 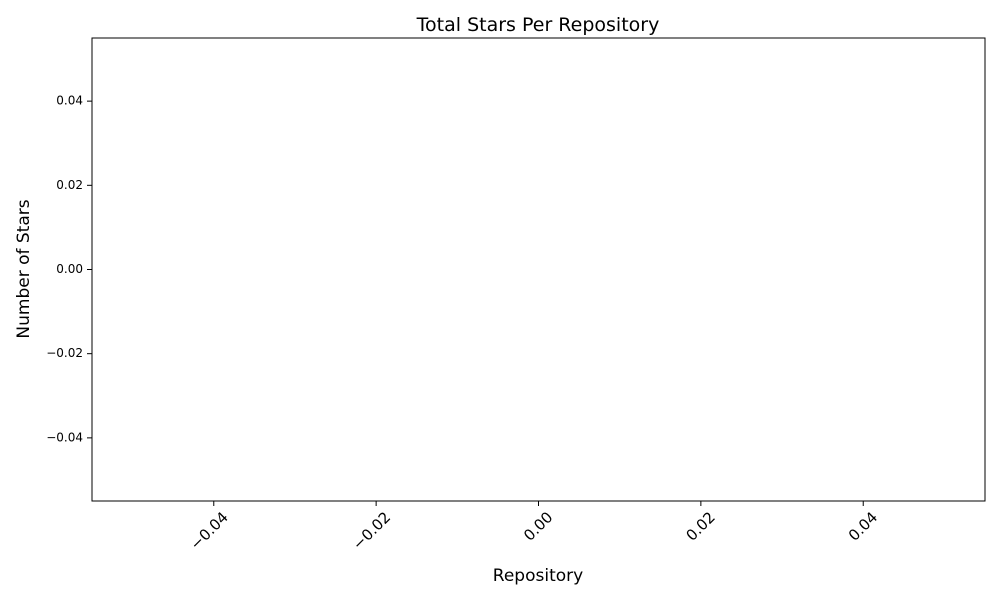 I want to click on x-tick-label: −0.04, so click(x=209, y=530).